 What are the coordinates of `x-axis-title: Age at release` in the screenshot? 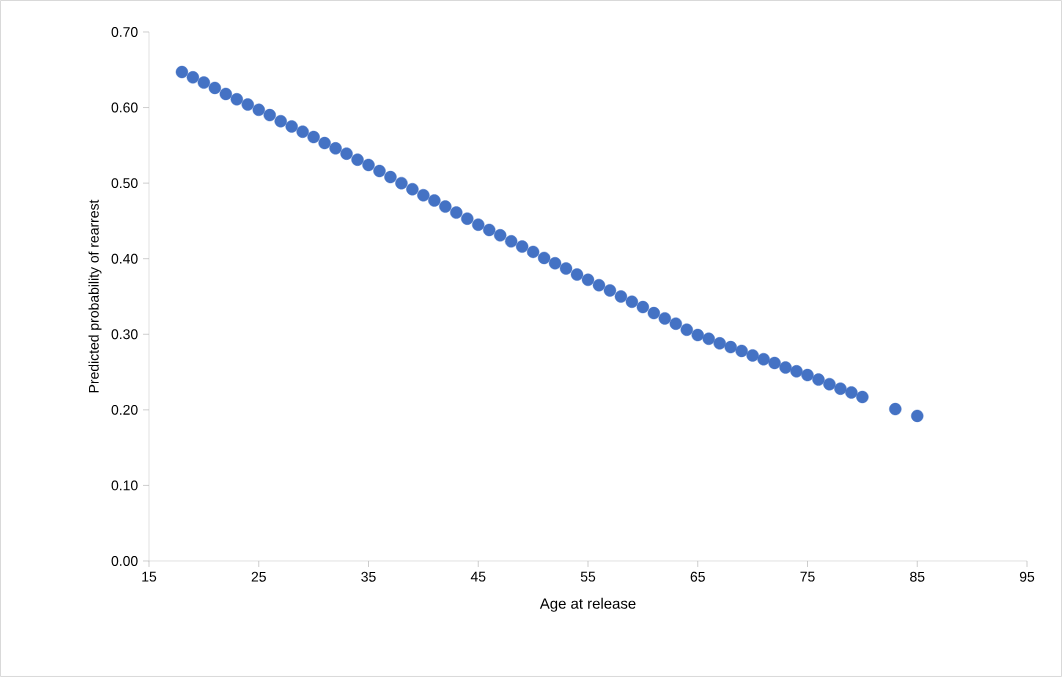 It's located at (587, 604).